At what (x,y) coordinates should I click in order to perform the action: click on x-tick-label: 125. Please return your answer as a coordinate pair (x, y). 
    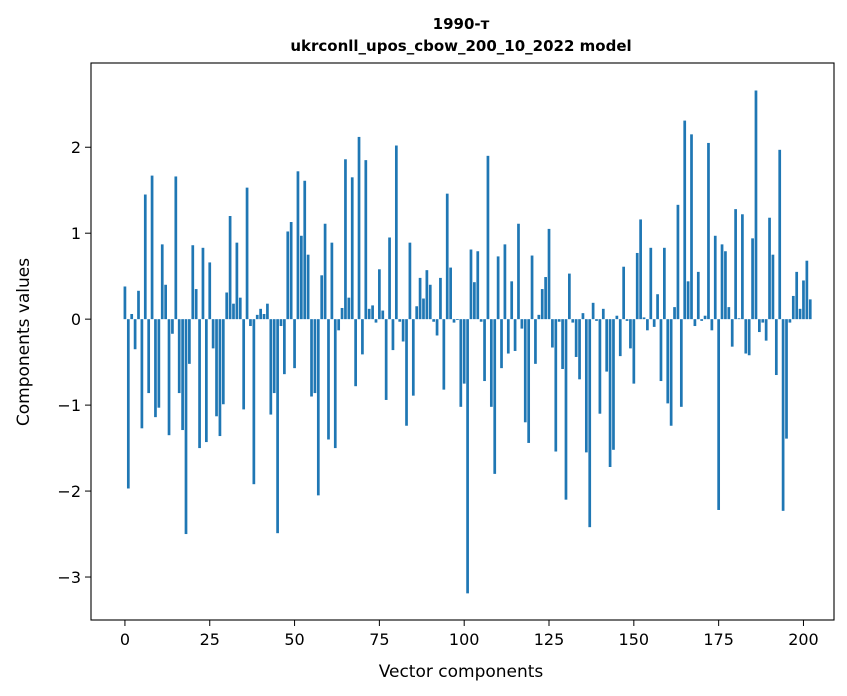
    Looking at the image, I should click on (549, 639).